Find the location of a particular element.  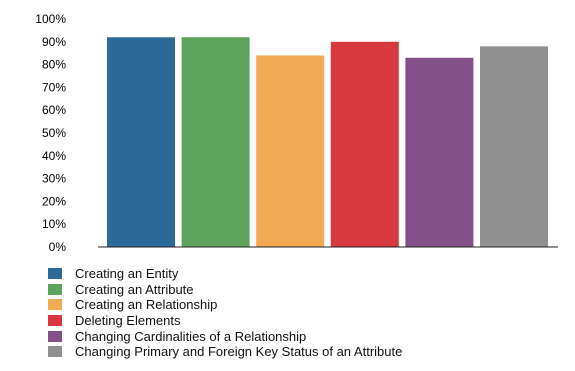

legend-label: Creating an Attribute is located at coordinates (134, 289).